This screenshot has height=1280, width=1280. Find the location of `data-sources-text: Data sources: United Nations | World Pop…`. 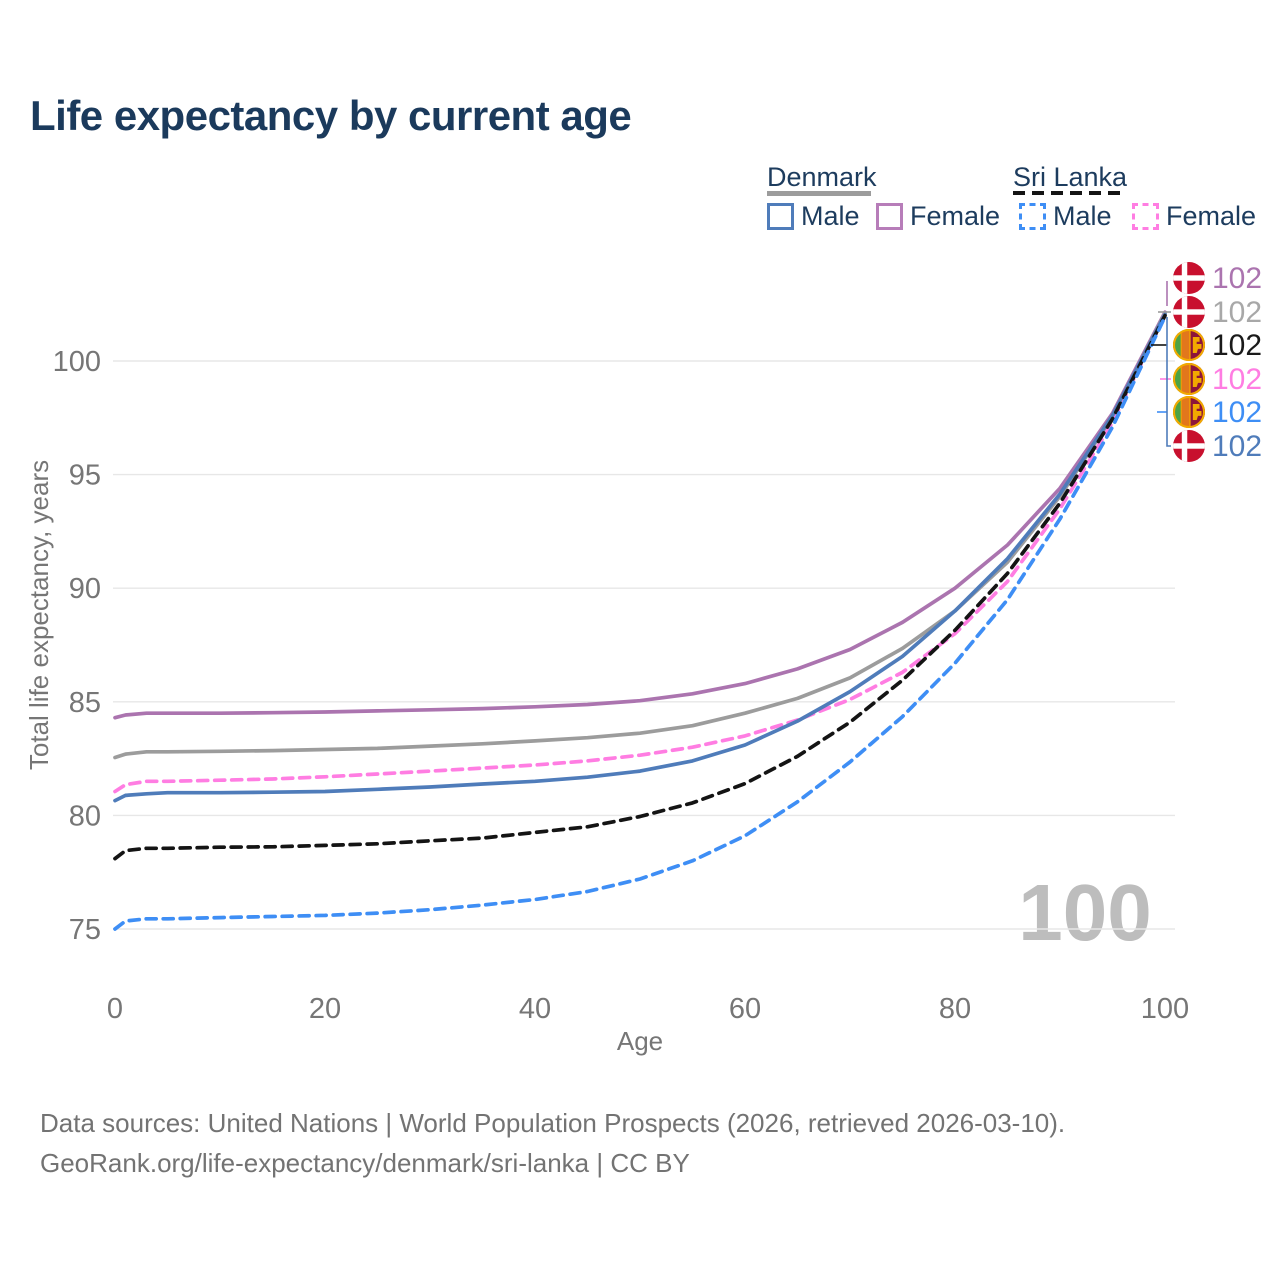

data-sources-text: Data sources: United Nations | World Pop… is located at coordinates (553, 1123).